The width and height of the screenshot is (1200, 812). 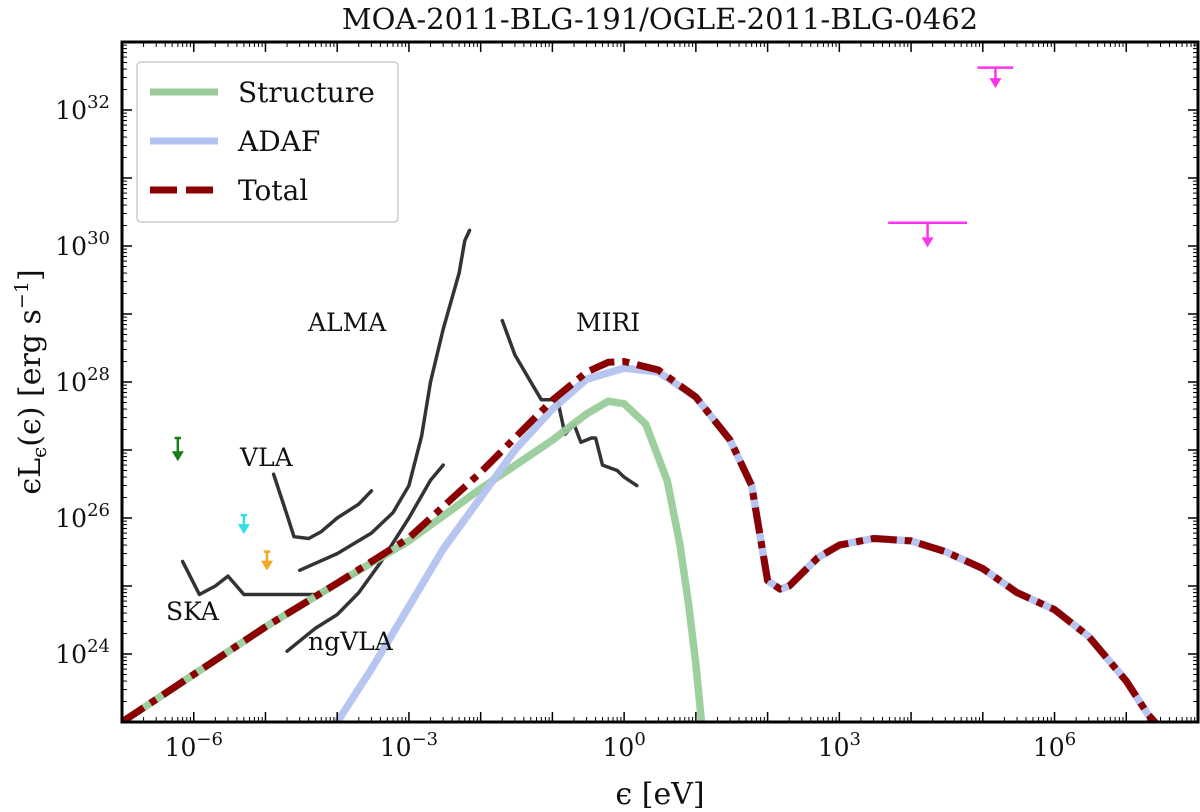 What do you see at coordinates (409, 745) in the screenshot?
I see `x-tick-label: 10⁻³` at bounding box center [409, 745].